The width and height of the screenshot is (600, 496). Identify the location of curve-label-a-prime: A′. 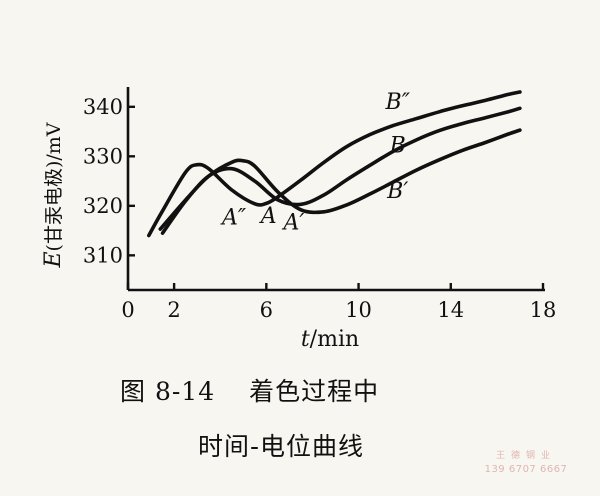
(293, 223).